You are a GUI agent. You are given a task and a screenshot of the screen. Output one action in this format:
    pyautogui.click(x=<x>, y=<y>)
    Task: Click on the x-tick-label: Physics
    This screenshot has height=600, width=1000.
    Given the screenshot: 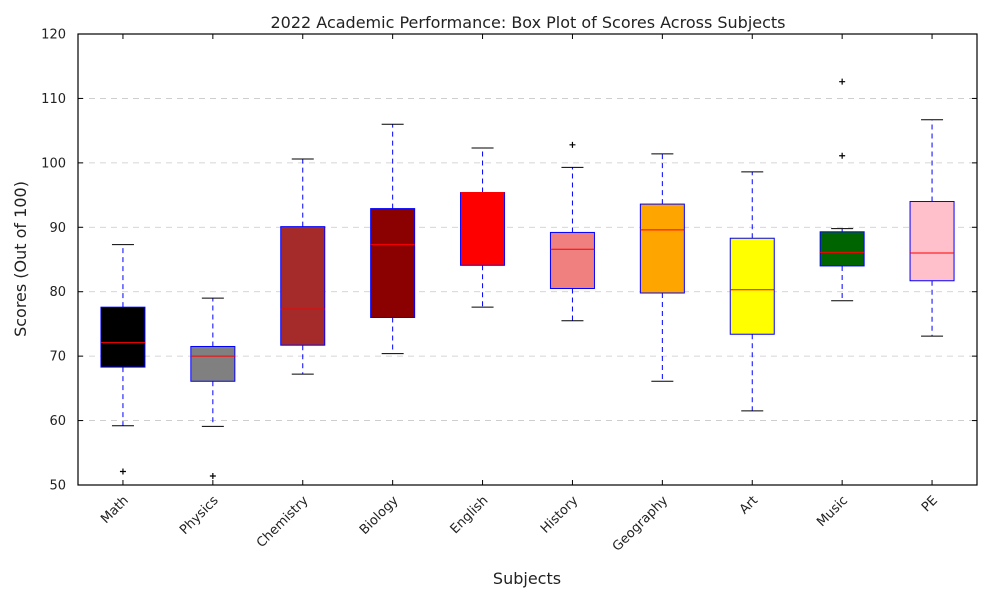 What is the action you would take?
    pyautogui.click(x=199, y=515)
    